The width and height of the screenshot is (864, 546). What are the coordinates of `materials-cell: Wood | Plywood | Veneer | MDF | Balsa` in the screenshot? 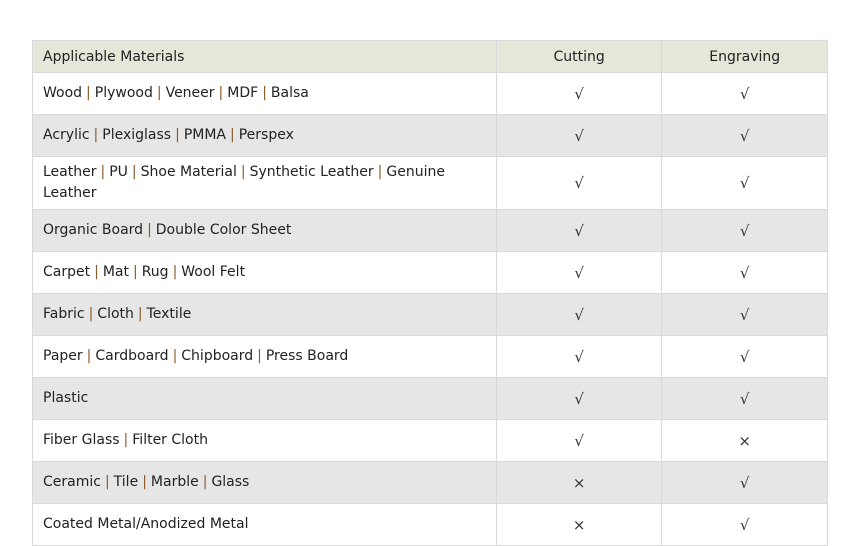 It's located at (264, 93).